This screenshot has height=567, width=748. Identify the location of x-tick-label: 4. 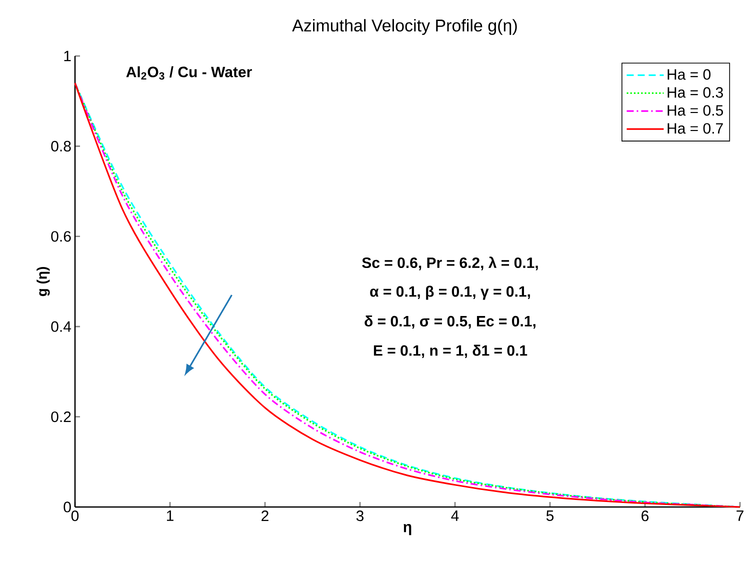
(455, 515).